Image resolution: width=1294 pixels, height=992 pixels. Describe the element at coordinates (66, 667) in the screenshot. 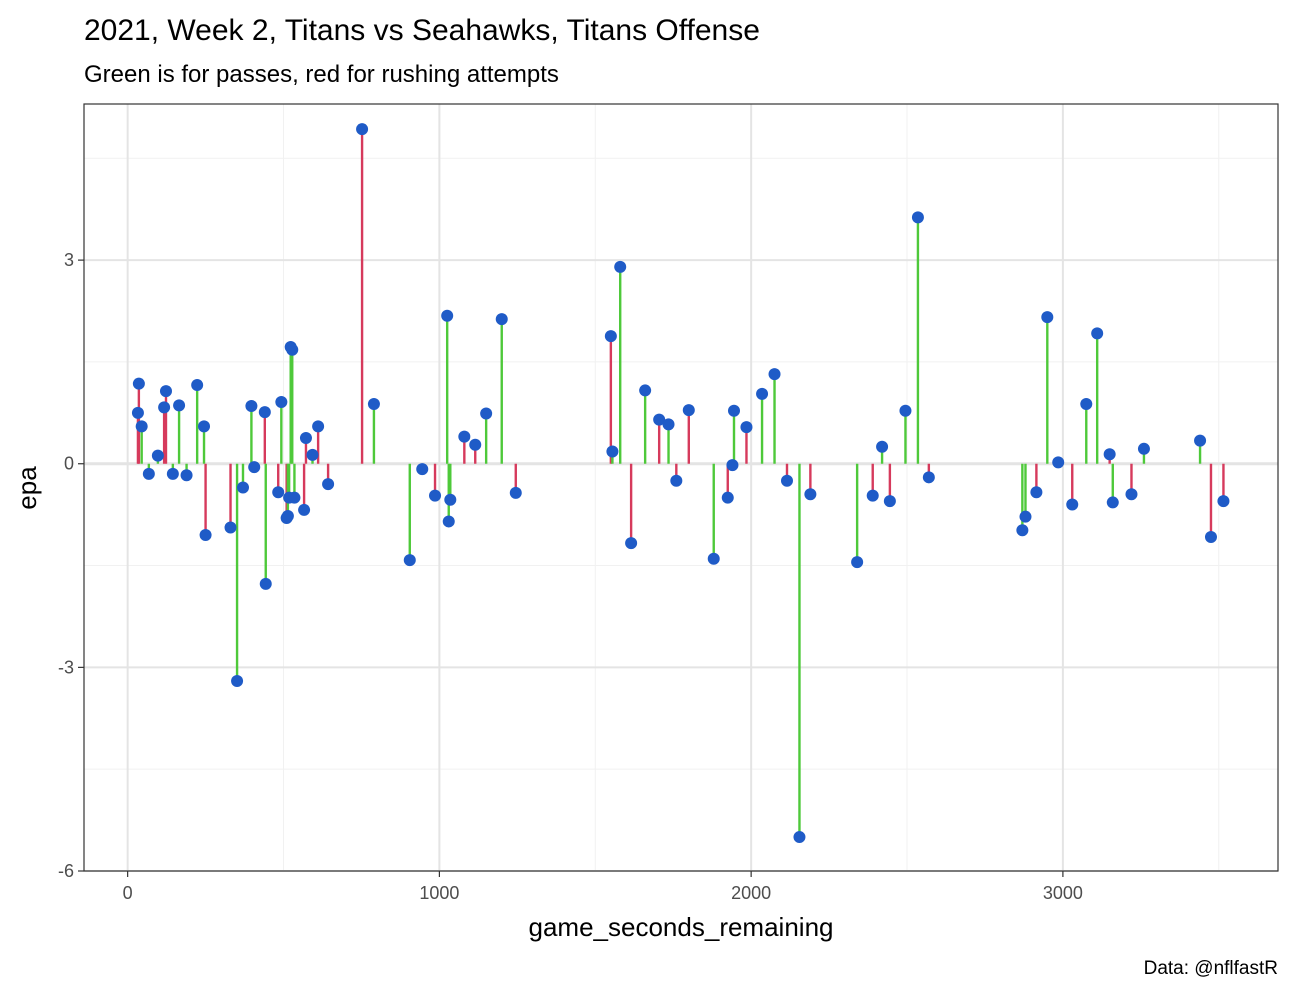

I see `y-tick-label: -3` at that location.